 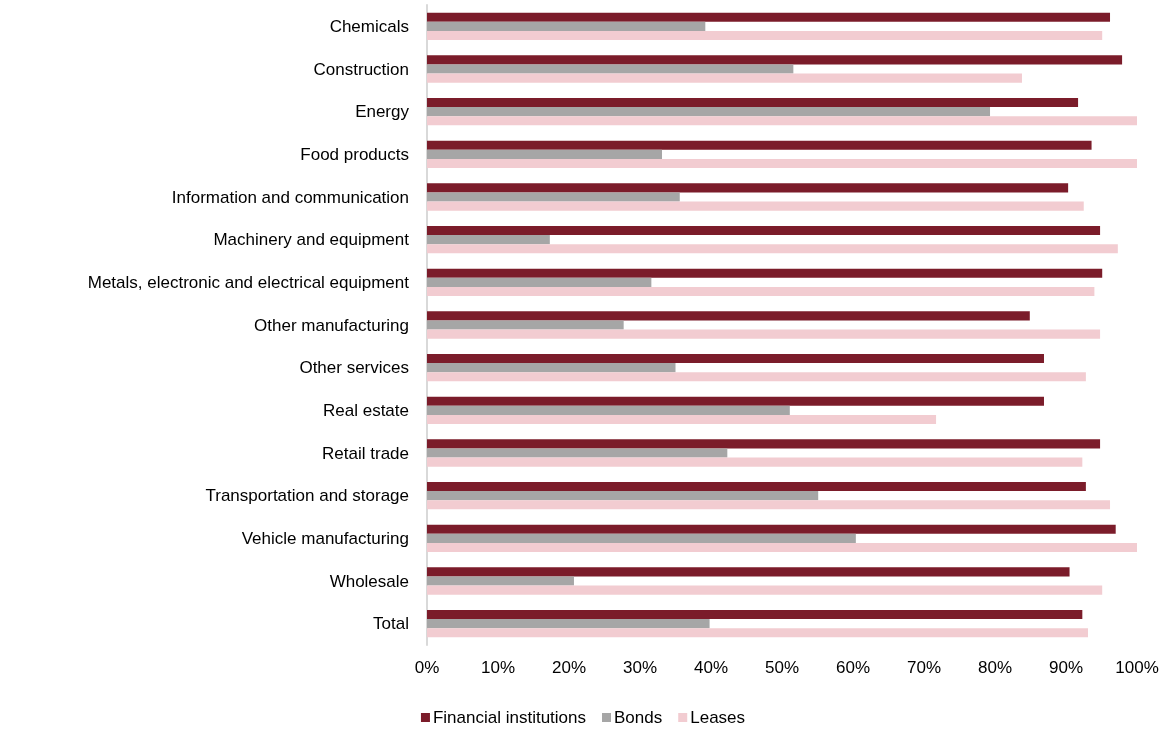 What do you see at coordinates (640, 667) in the screenshot?
I see `x-tick-label: 30%` at bounding box center [640, 667].